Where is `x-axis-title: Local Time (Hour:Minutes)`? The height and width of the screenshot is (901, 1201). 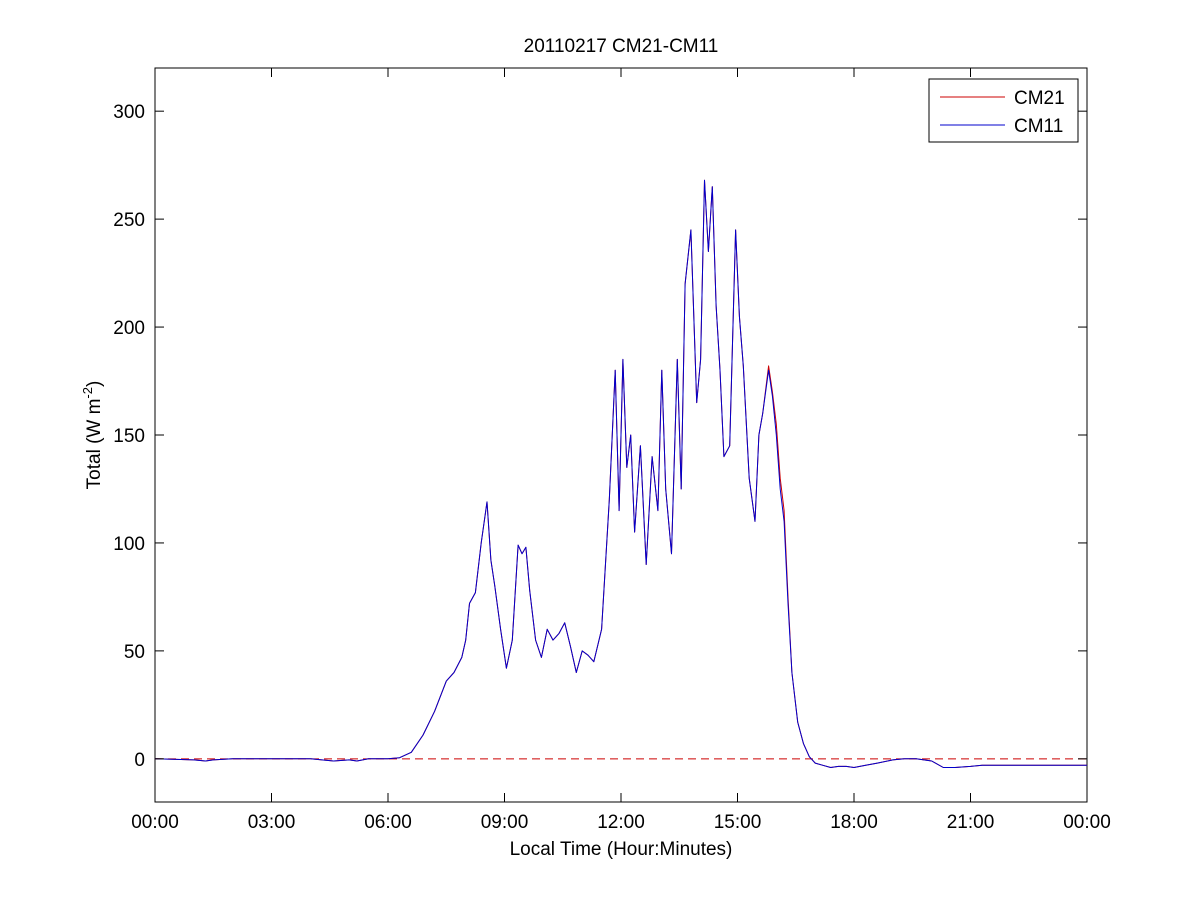 x-axis-title: Local Time (Hour:Minutes) is located at coordinates (621, 849).